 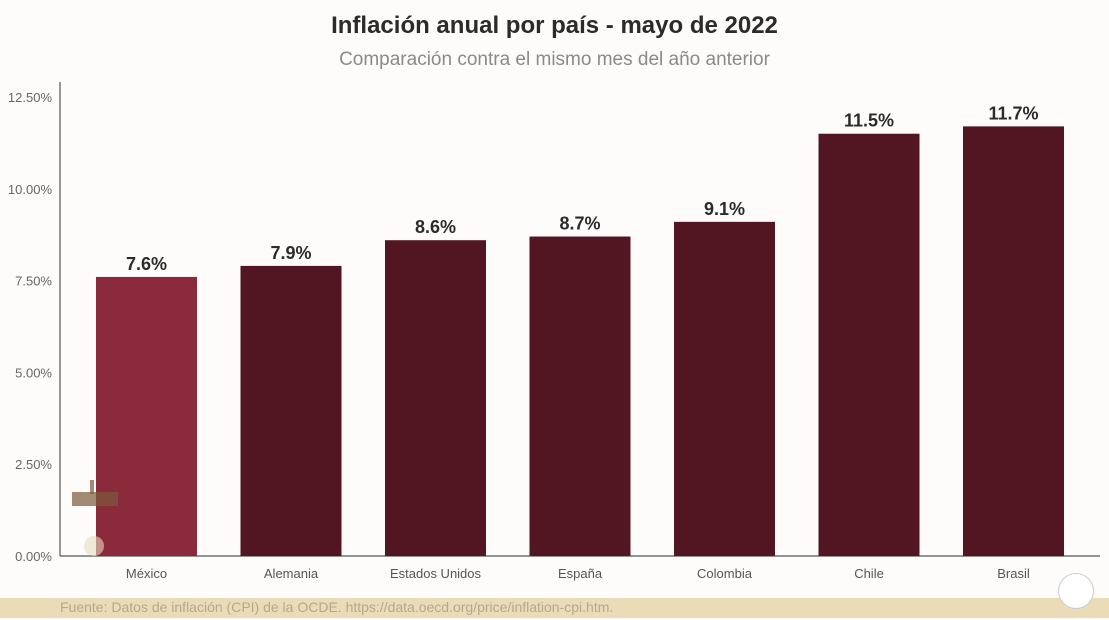 What do you see at coordinates (869, 573) in the screenshot?
I see `x-tick-label: Chile` at bounding box center [869, 573].